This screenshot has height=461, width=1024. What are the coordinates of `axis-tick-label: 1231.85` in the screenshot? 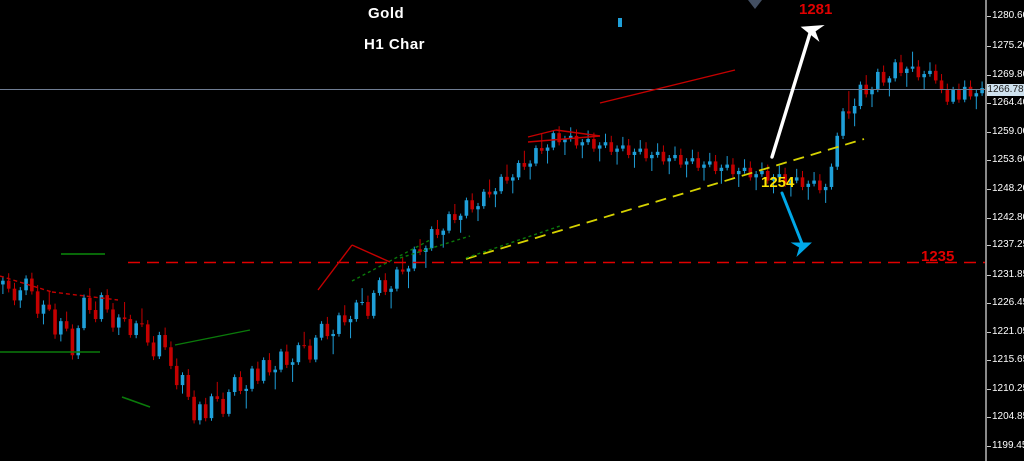 It's located at (1008, 274).